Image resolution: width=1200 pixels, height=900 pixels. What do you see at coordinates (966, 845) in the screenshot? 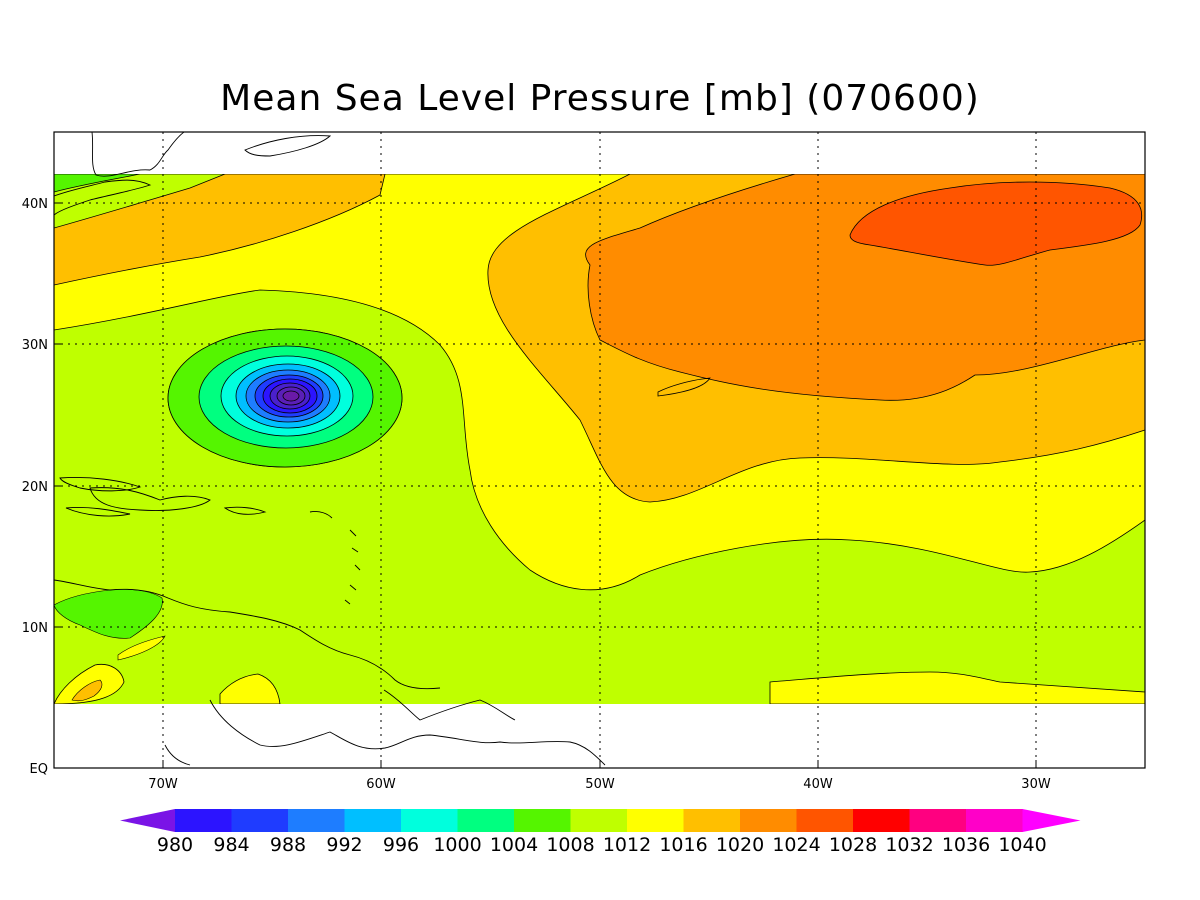
I see `colorbar-label: 1036` at bounding box center [966, 845].